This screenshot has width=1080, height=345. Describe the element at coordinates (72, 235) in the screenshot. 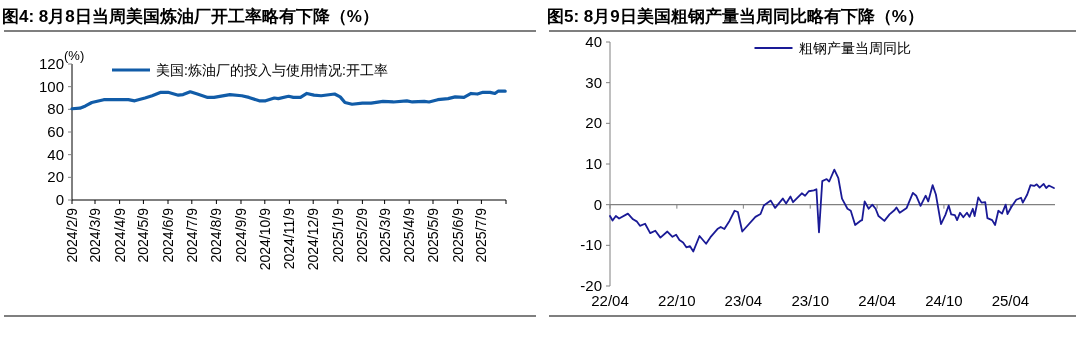

I see `x-tick-label: 2024/2/9` at that location.